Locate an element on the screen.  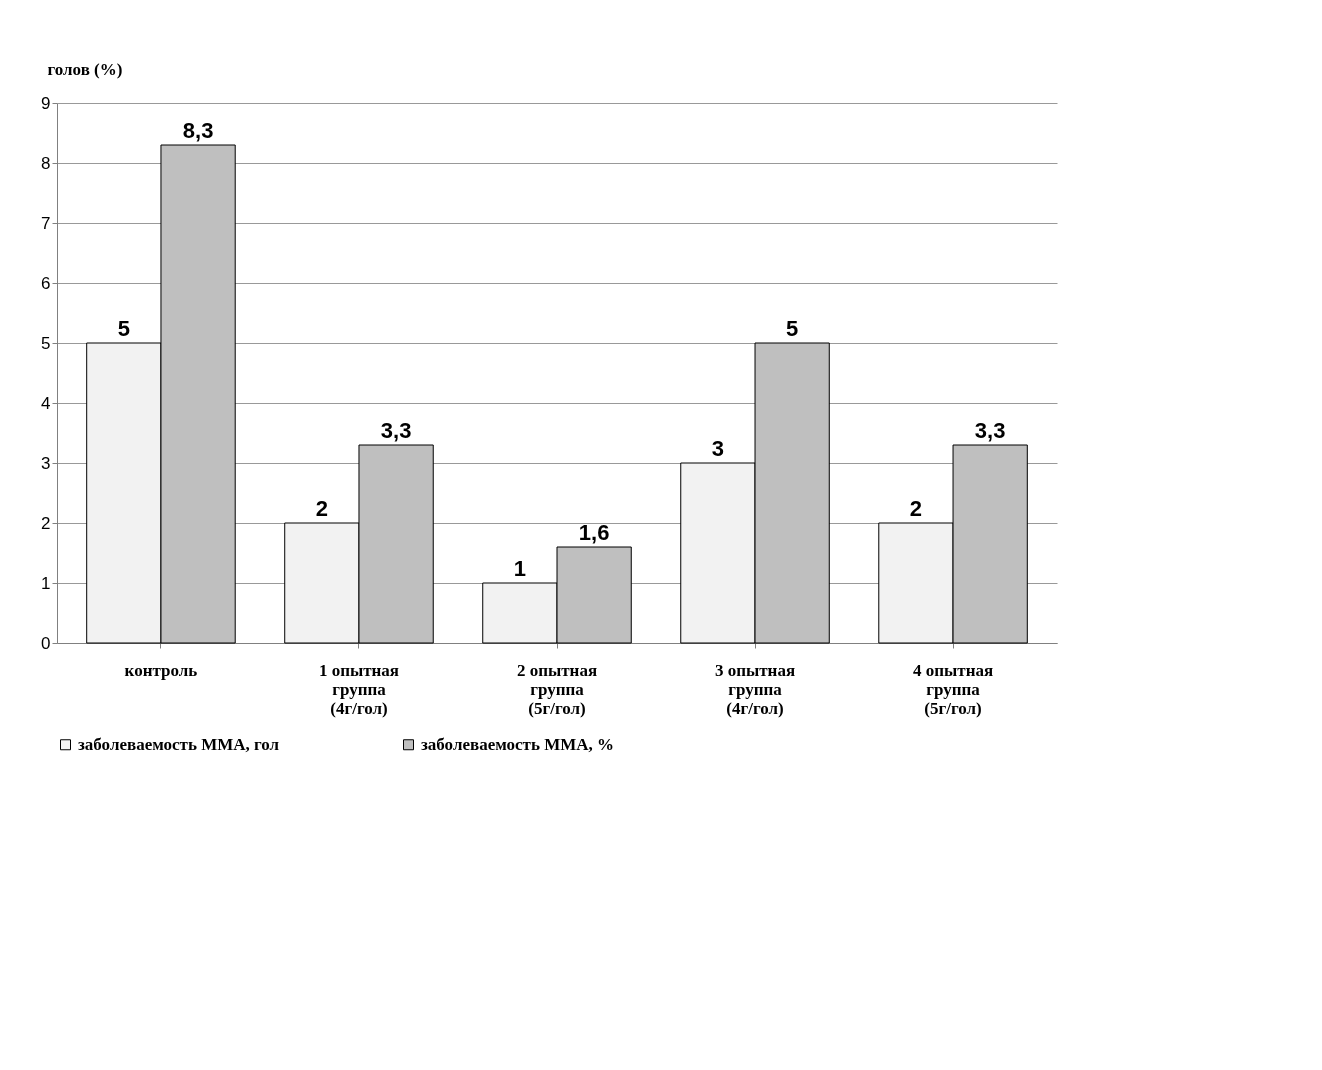
data-label: 8,3 is located at coordinates (198, 130).